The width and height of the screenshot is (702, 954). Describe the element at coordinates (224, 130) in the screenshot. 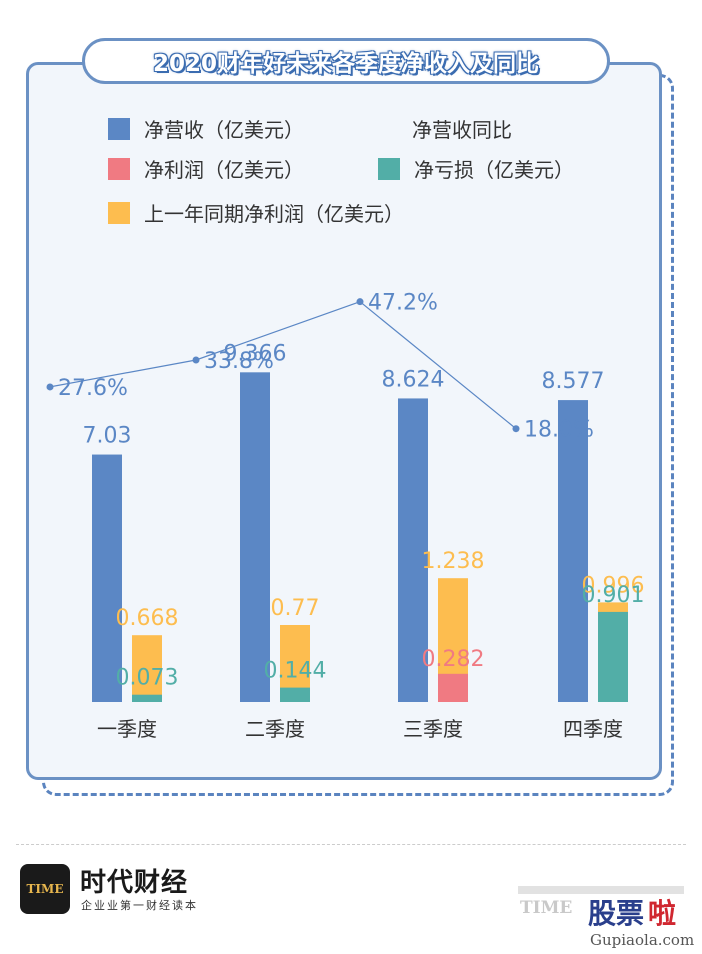

I see `legend-label-revenue: 净营收（亿美元）` at that location.